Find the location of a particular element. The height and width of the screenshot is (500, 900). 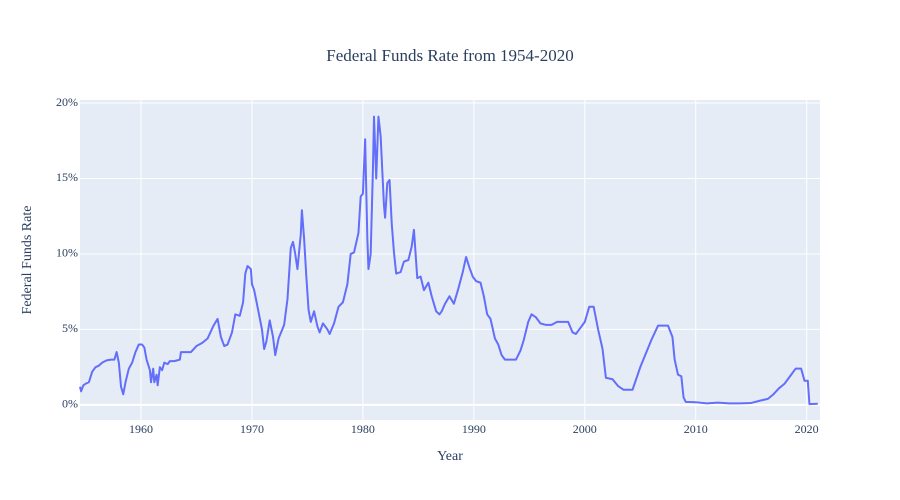

x-tick-label: 2000 is located at coordinates (585, 429).